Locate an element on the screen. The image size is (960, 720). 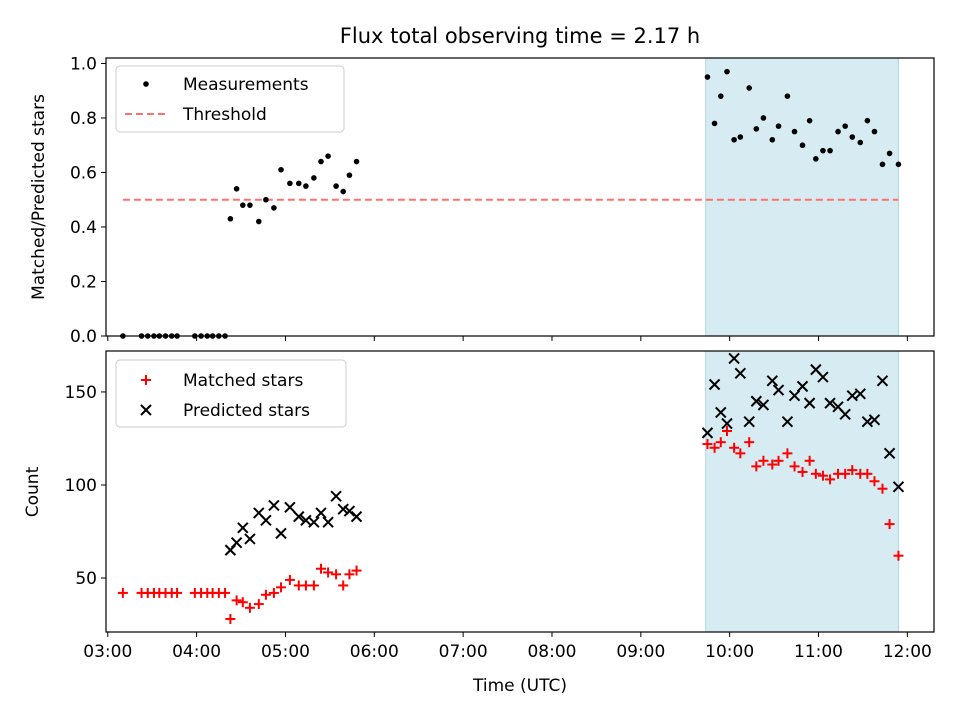
predicted-legend-glyph-b is located at coordinates (146, 410).